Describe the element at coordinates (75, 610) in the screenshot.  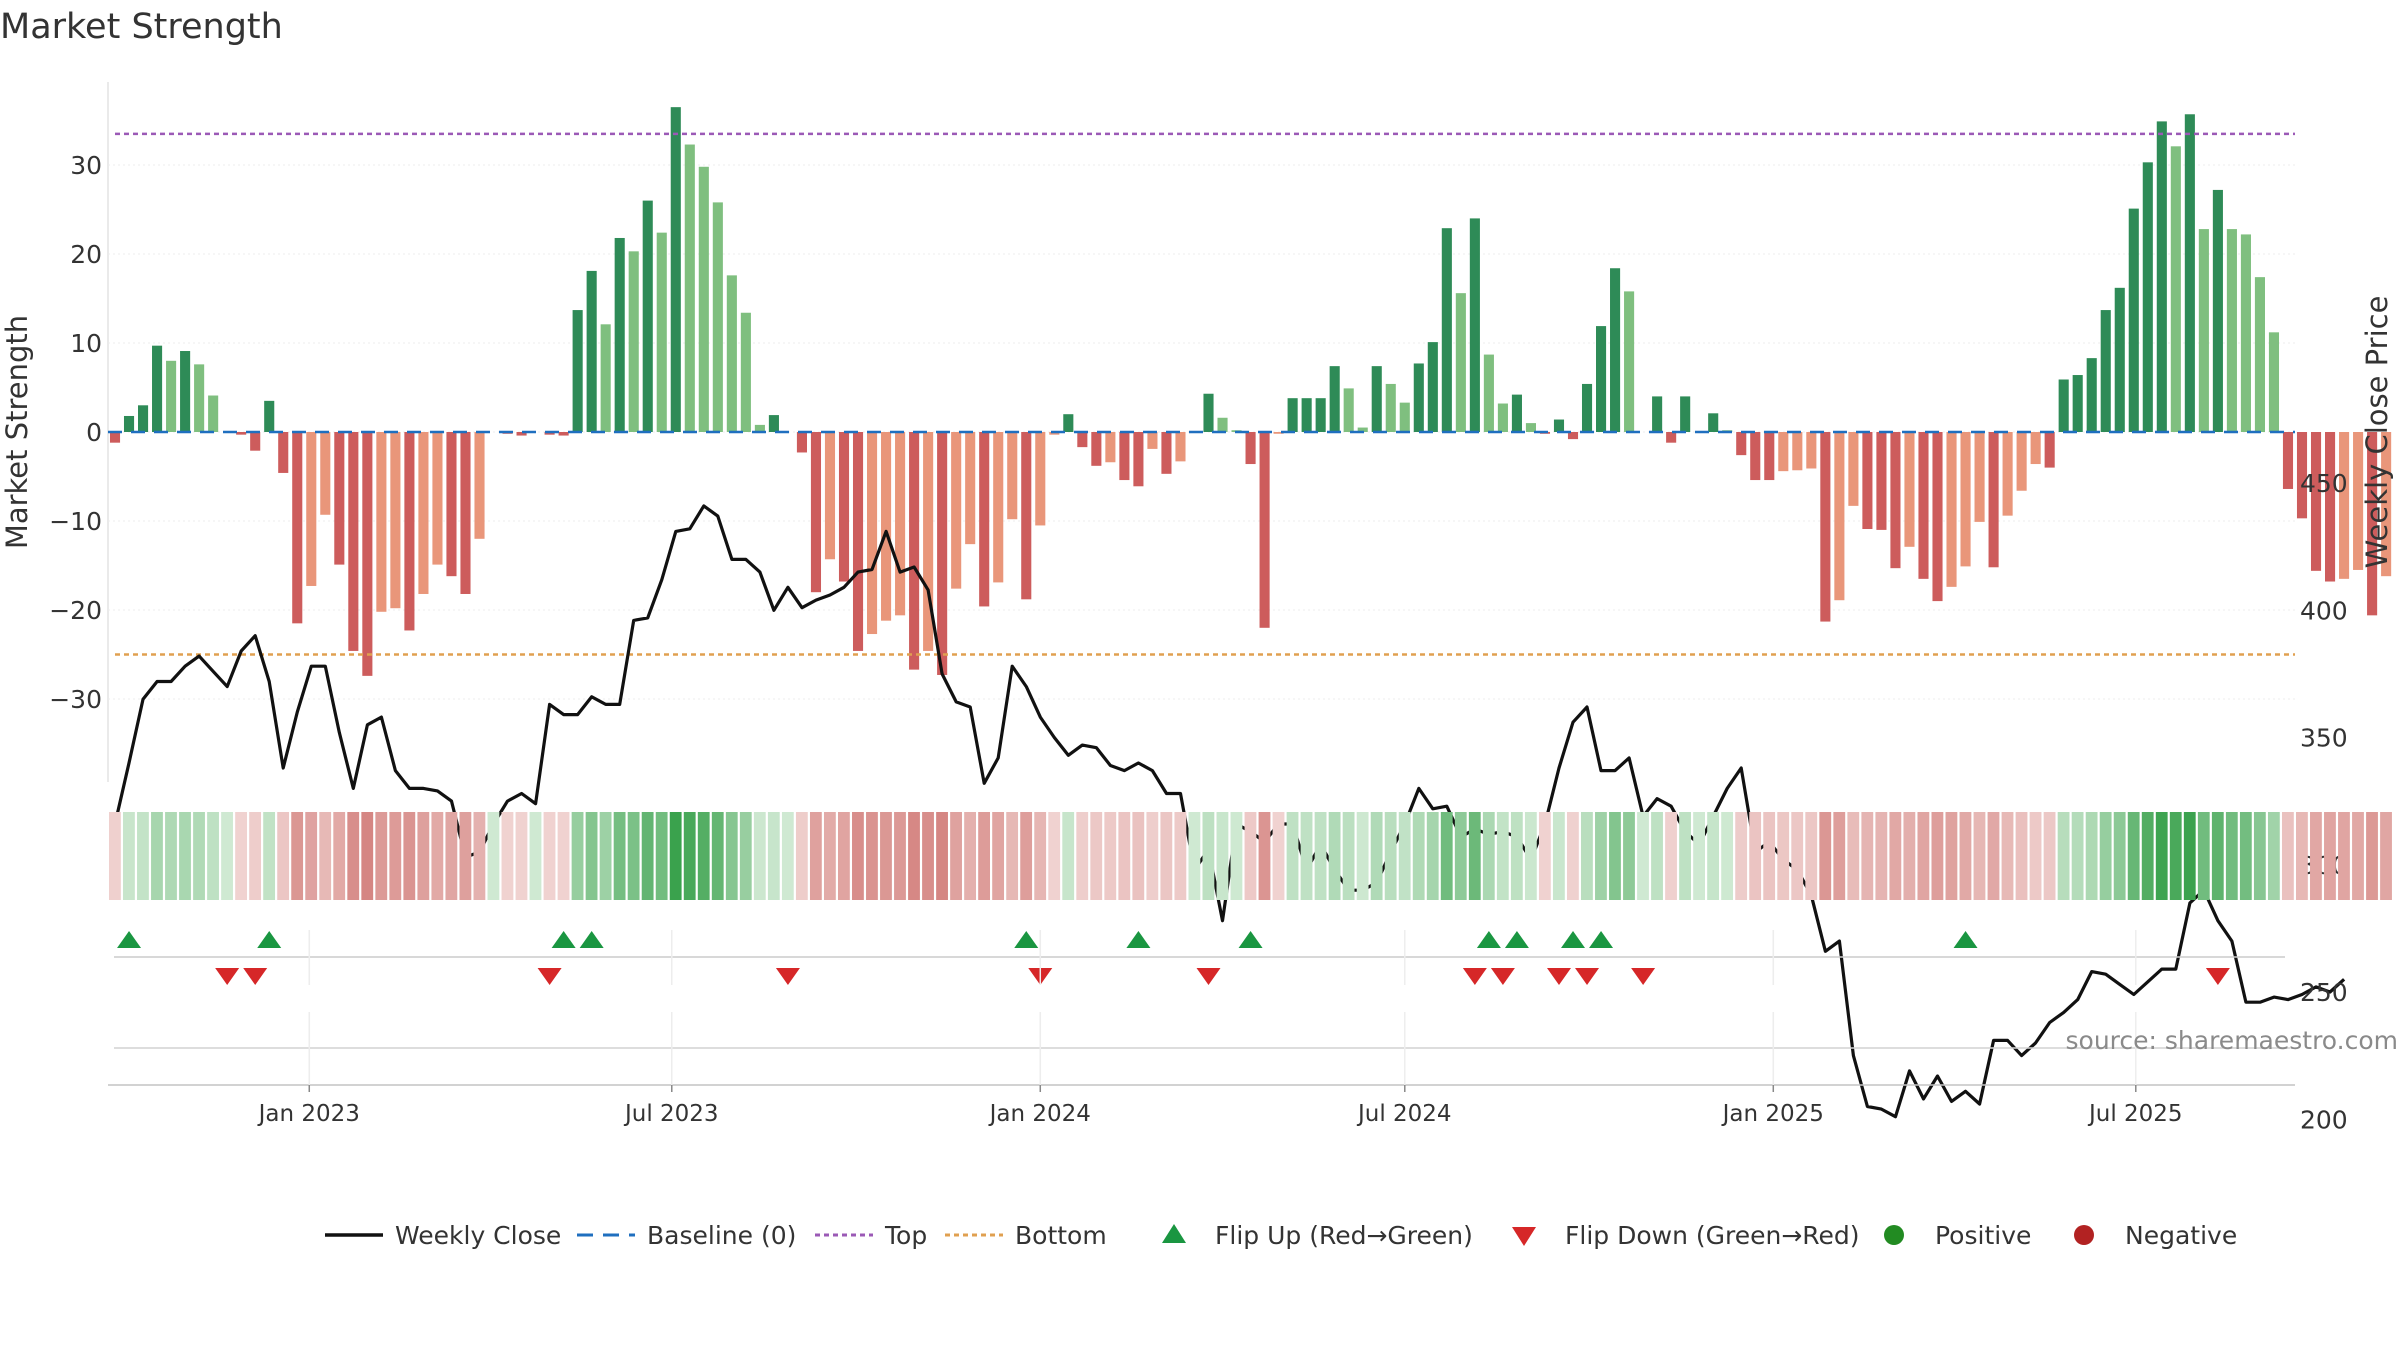
I see `y-tick-label: −20` at that location.